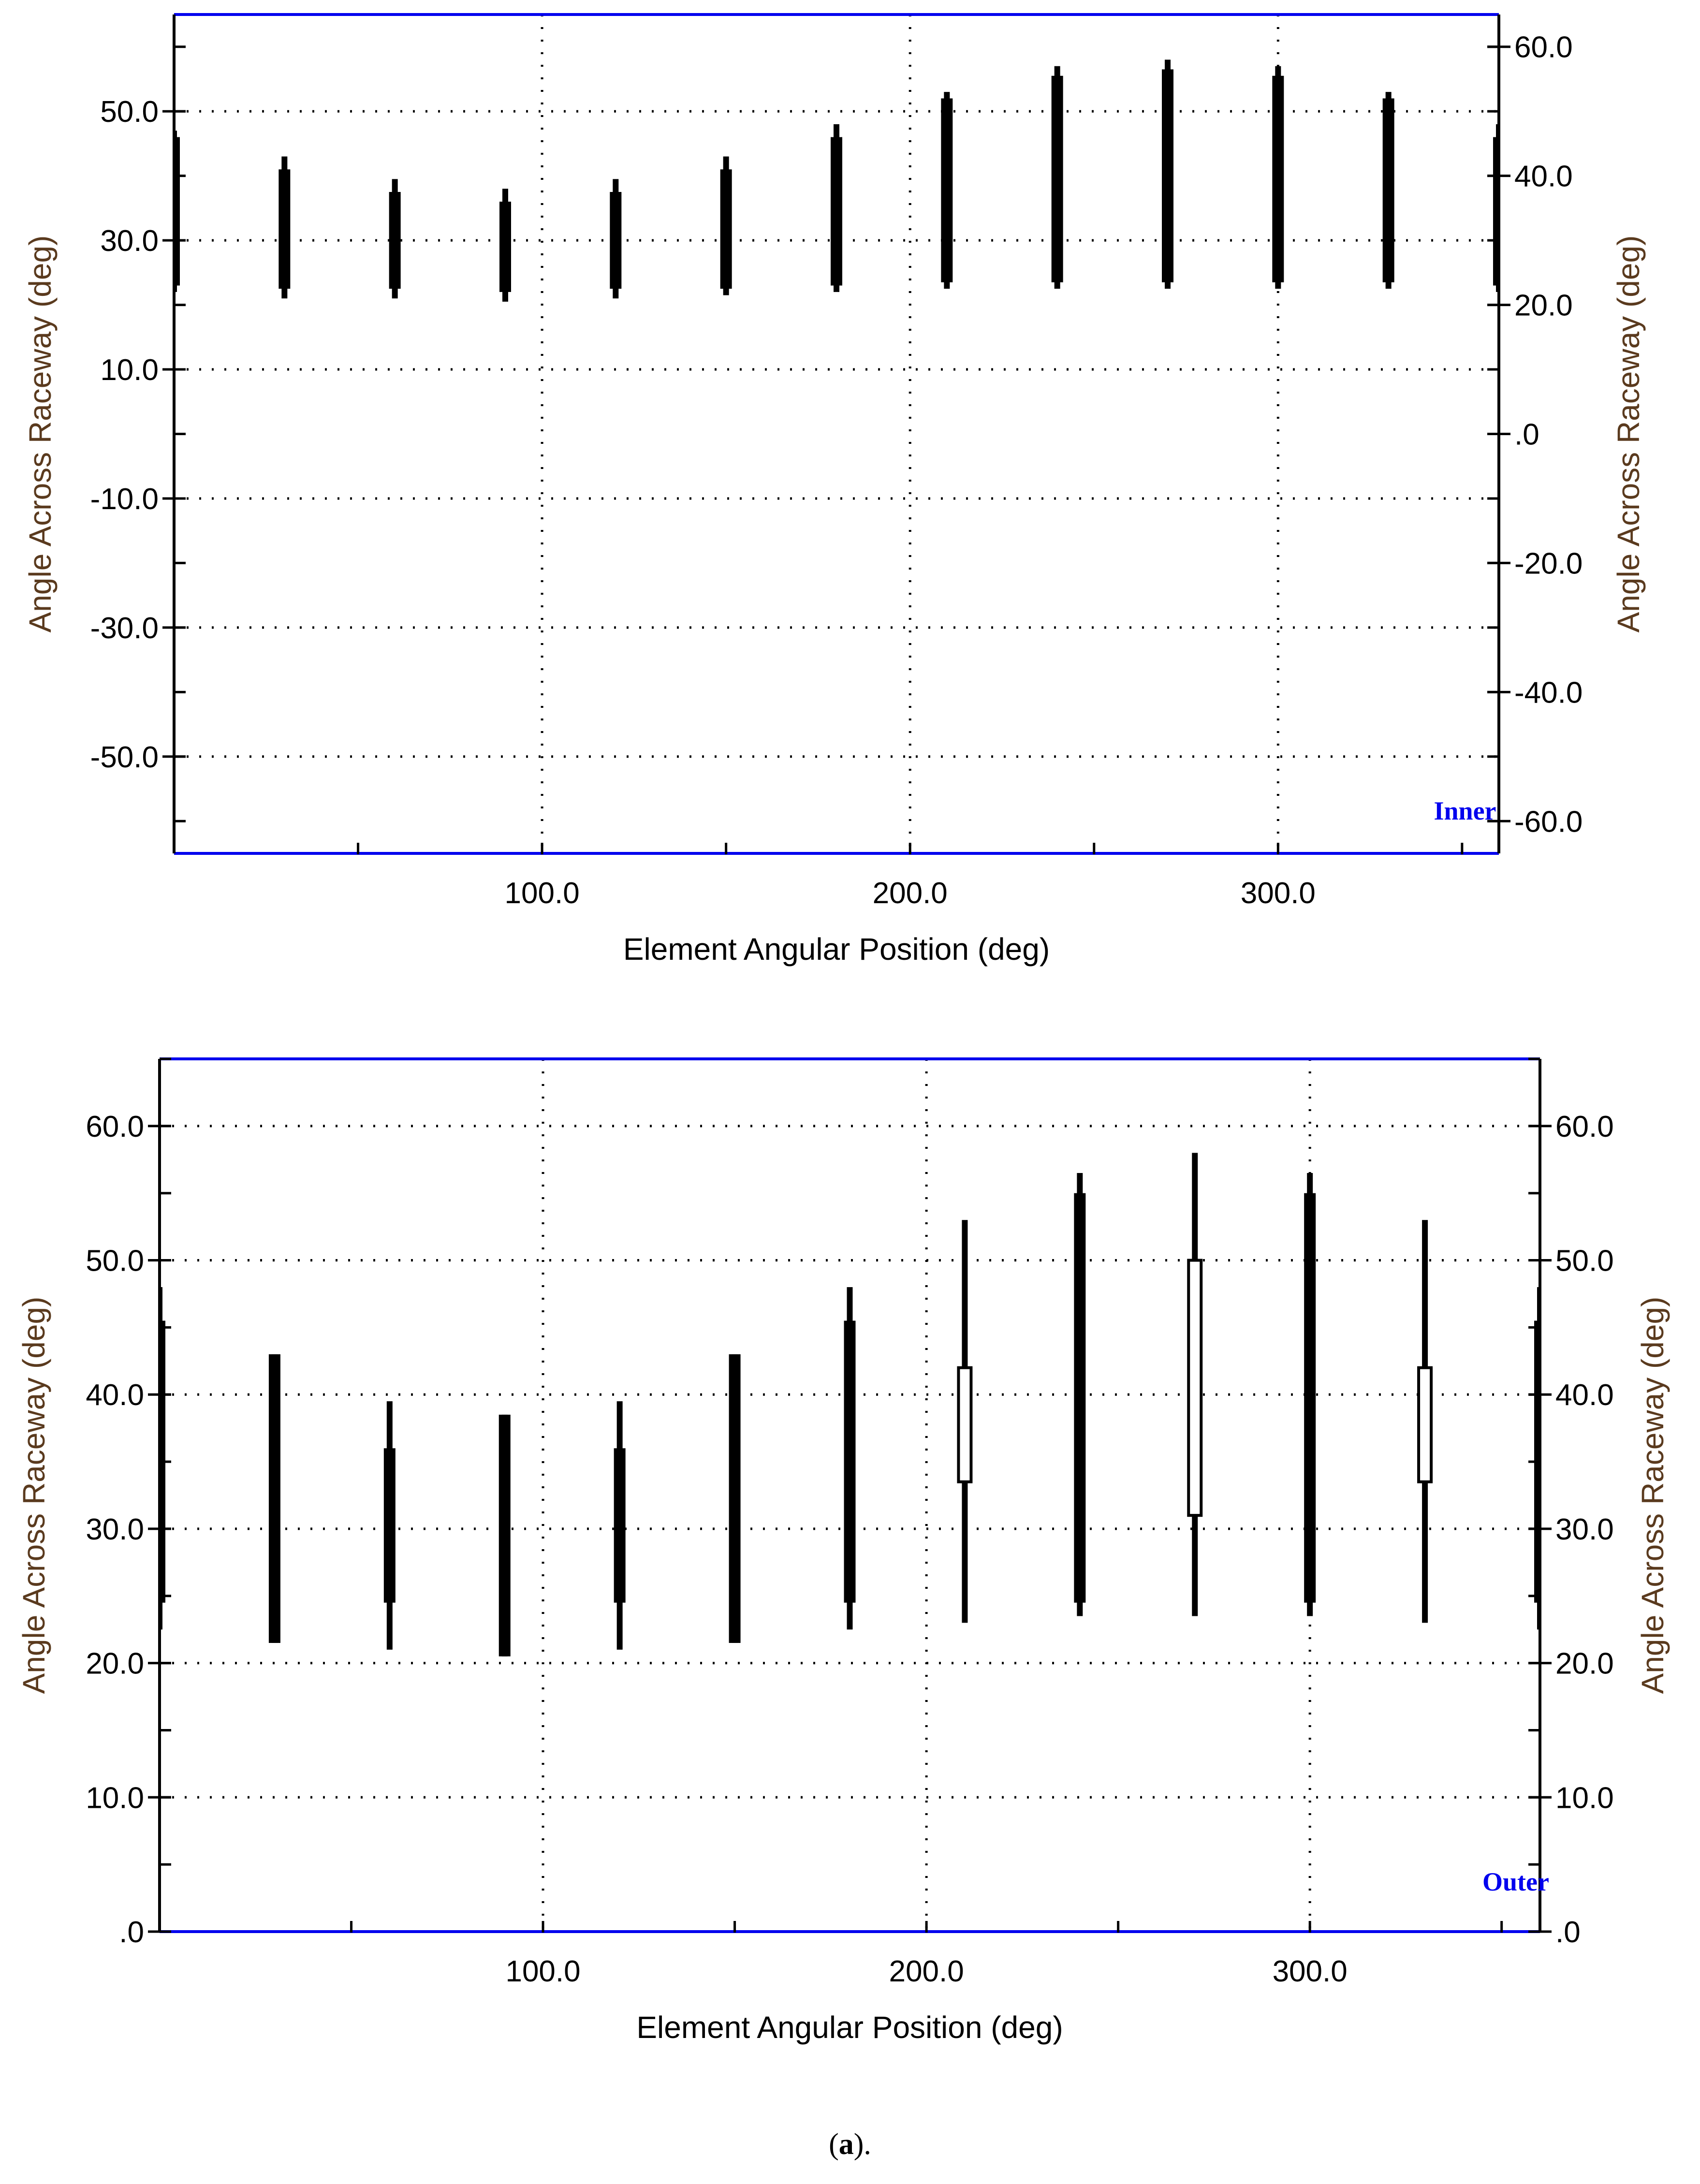  What do you see at coordinates (115, 1664) in the screenshot?
I see `y-tick-label-left: 20.0` at bounding box center [115, 1664].